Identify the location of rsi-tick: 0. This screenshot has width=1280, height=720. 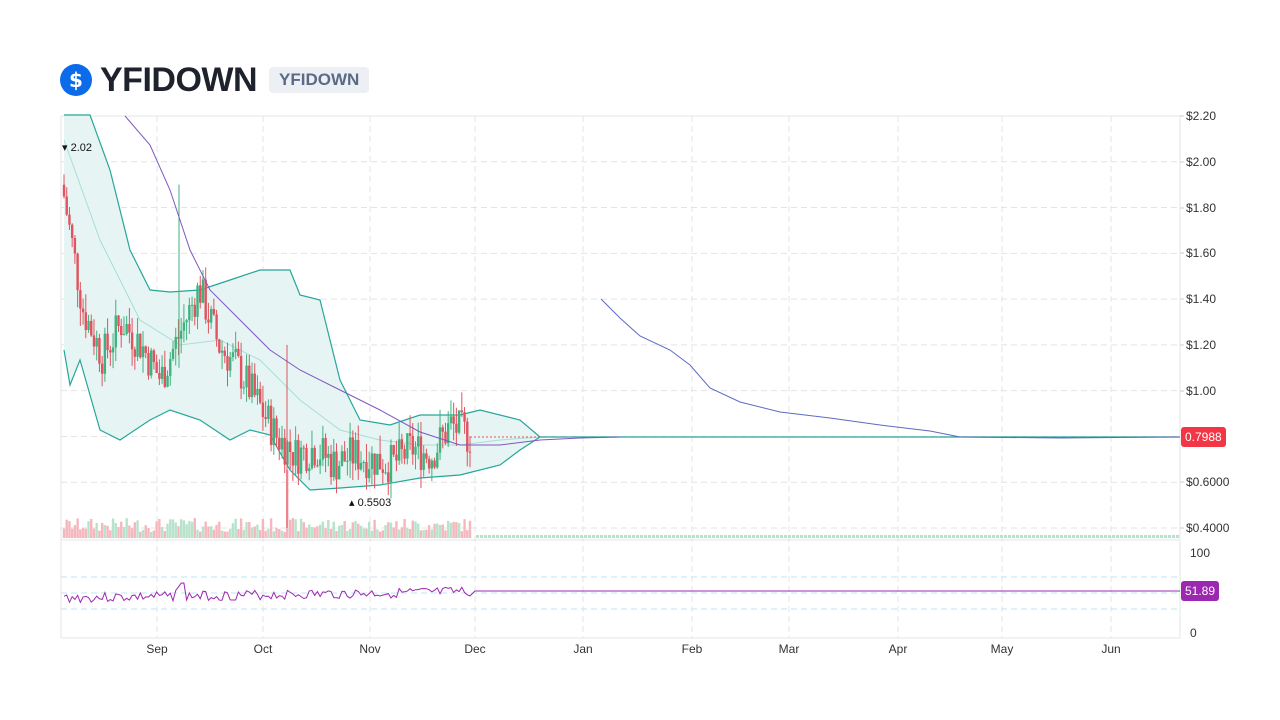
(1193, 633).